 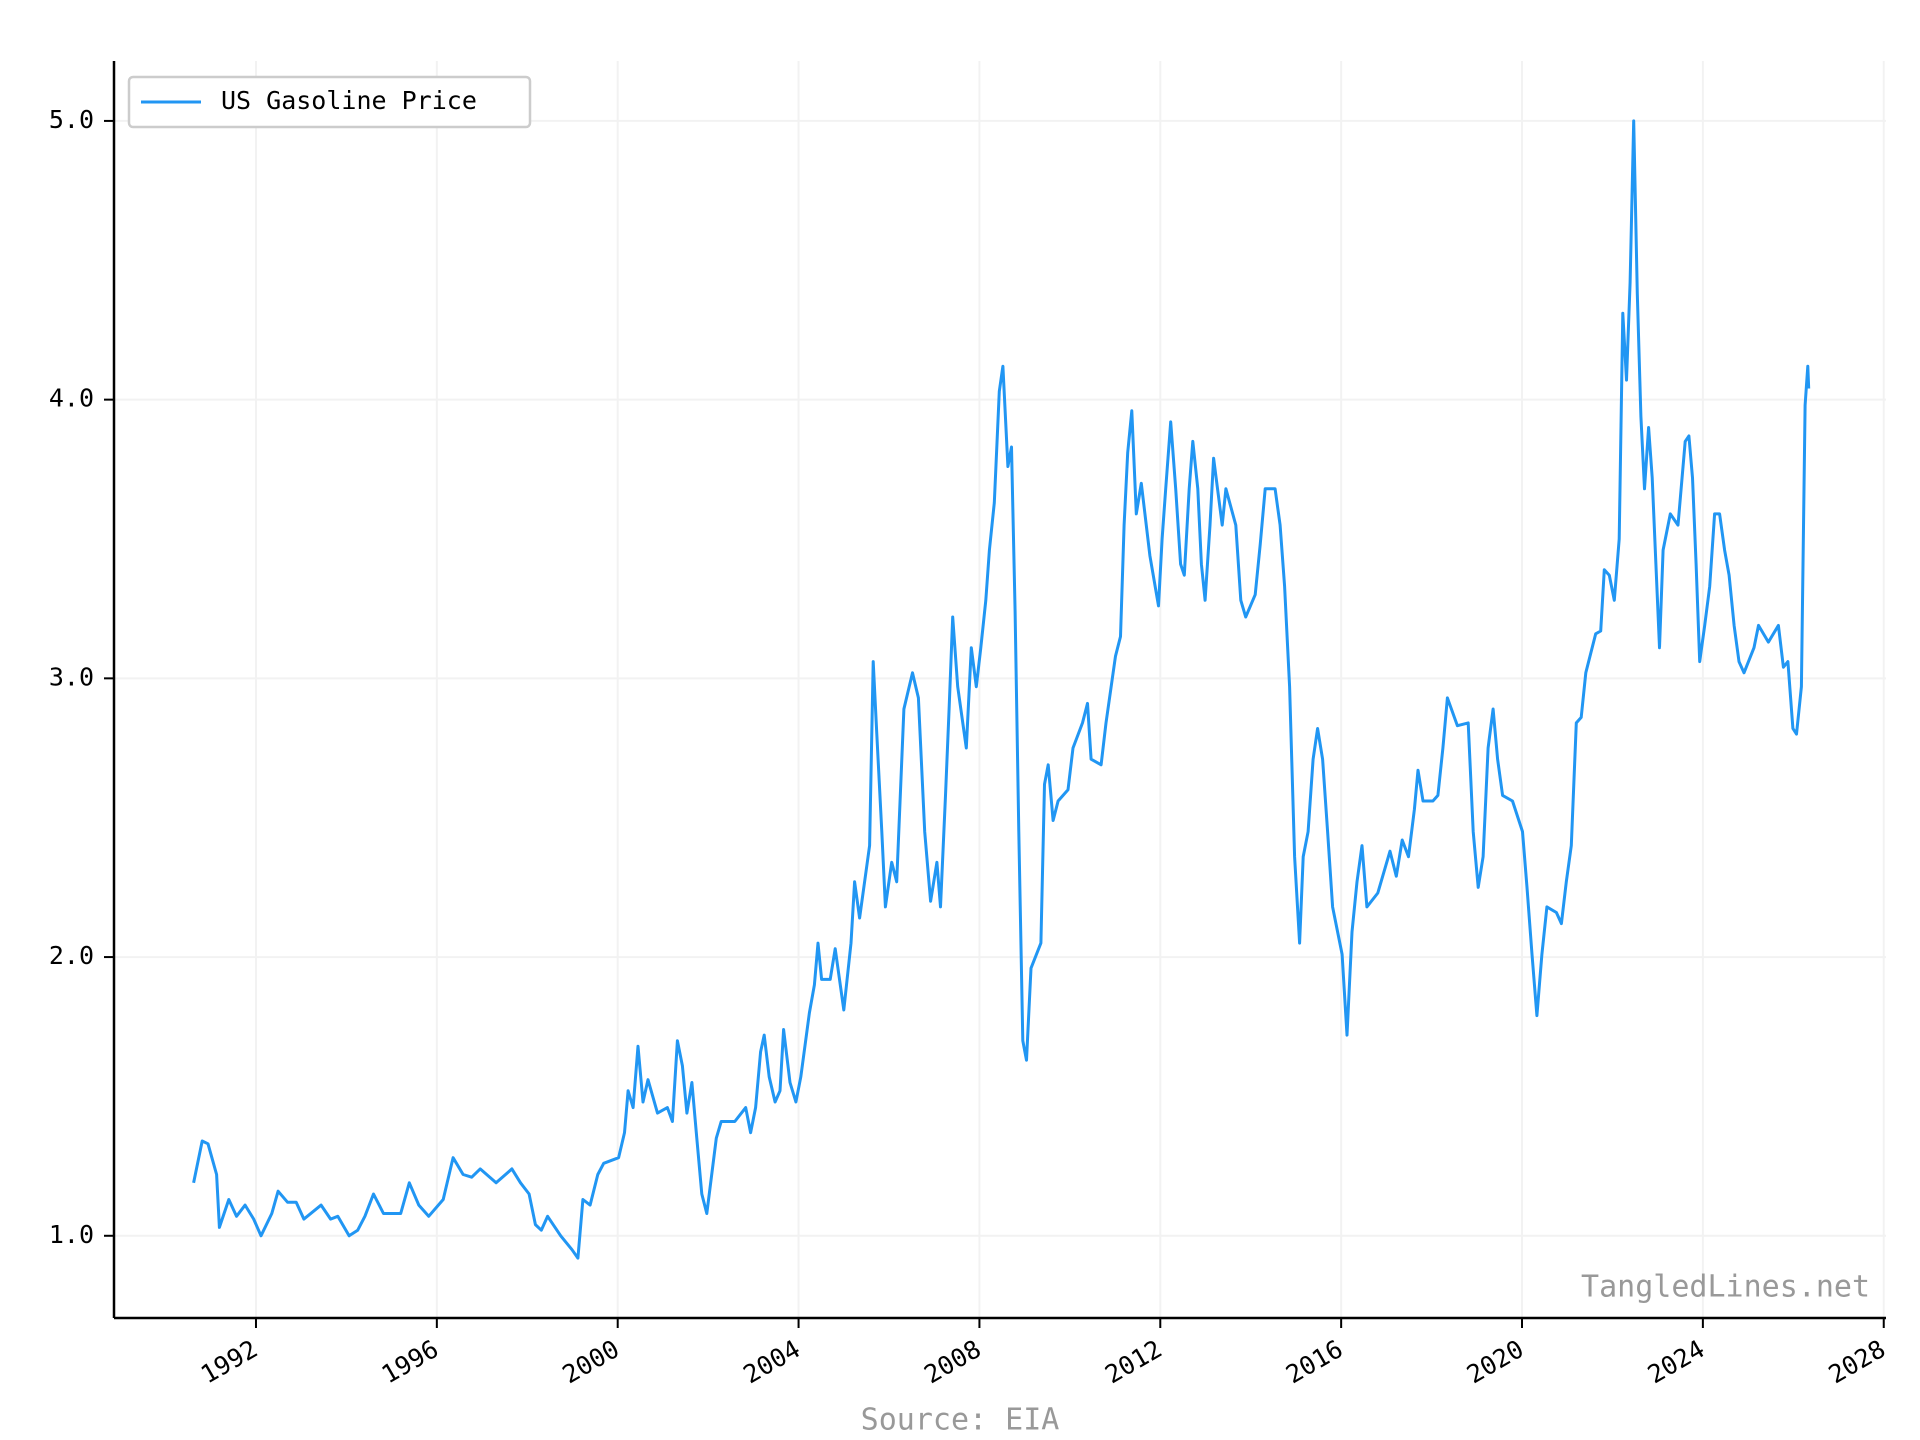 I want to click on x-tick-label: 1992, so click(x=229, y=1361).